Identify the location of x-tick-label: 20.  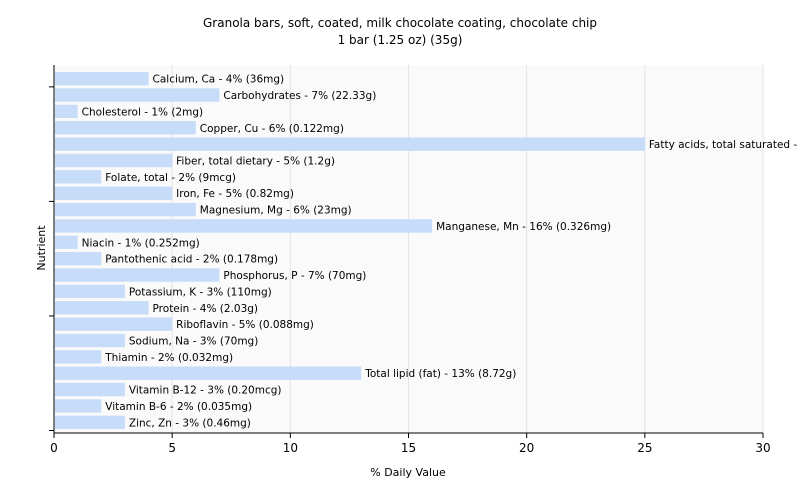
(526, 448).